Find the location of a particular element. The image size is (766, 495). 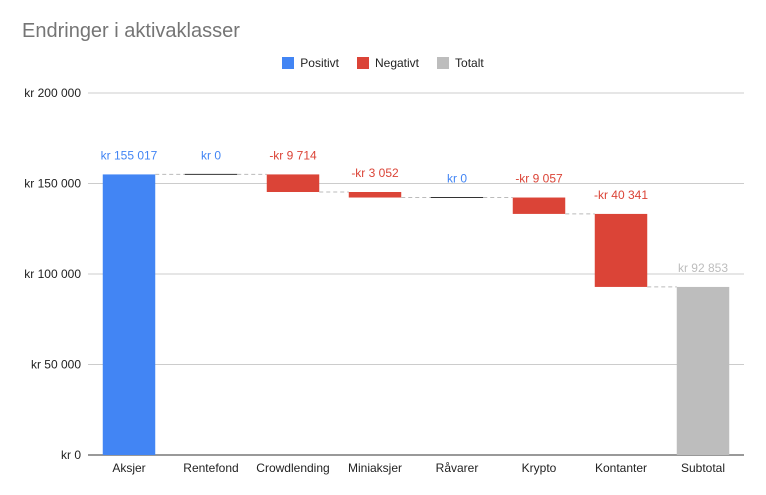

y-tick-label: kr 50 000 is located at coordinates (56, 365).